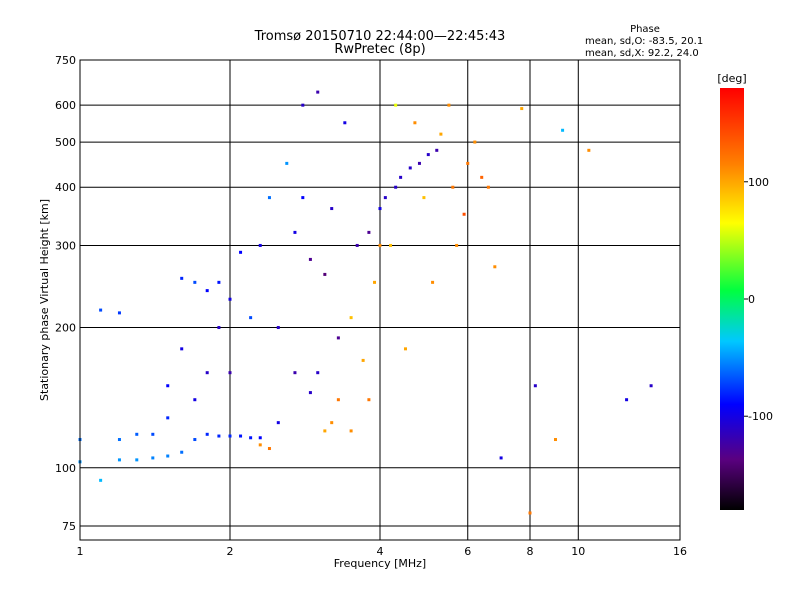 This screenshot has height=600, width=800. Describe the element at coordinates (65, 60) in the screenshot. I see `y-tick-label: 750` at that location.